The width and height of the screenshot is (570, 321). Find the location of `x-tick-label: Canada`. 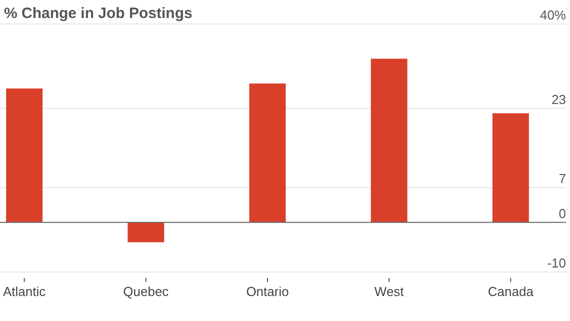

x-tick-label: Canada is located at coordinates (511, 291).